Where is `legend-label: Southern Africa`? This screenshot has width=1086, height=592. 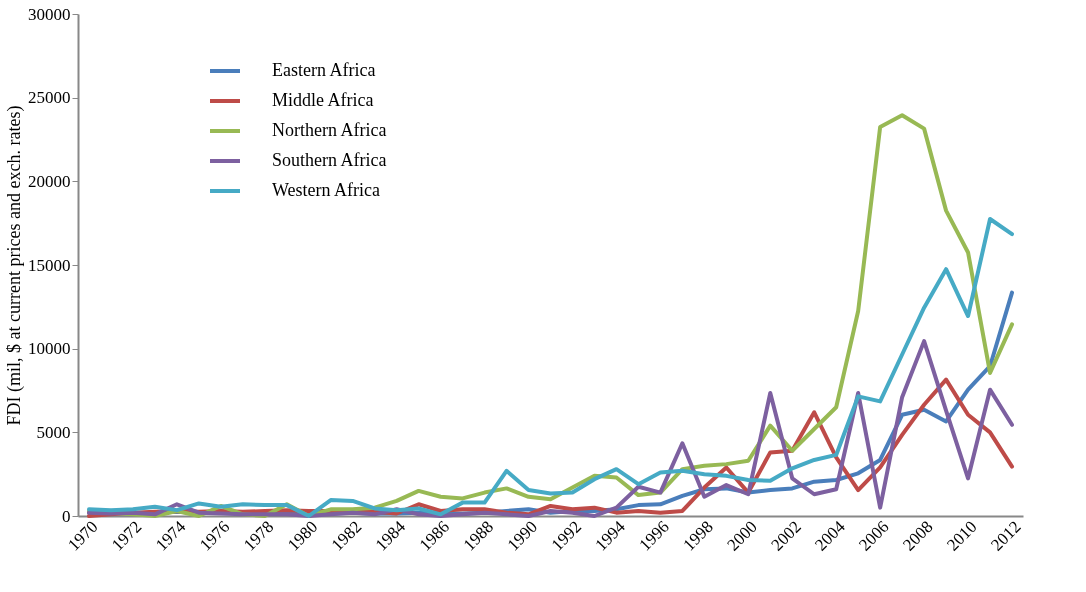 legend-label: Southern Africa is located at coordinates (329, 160).